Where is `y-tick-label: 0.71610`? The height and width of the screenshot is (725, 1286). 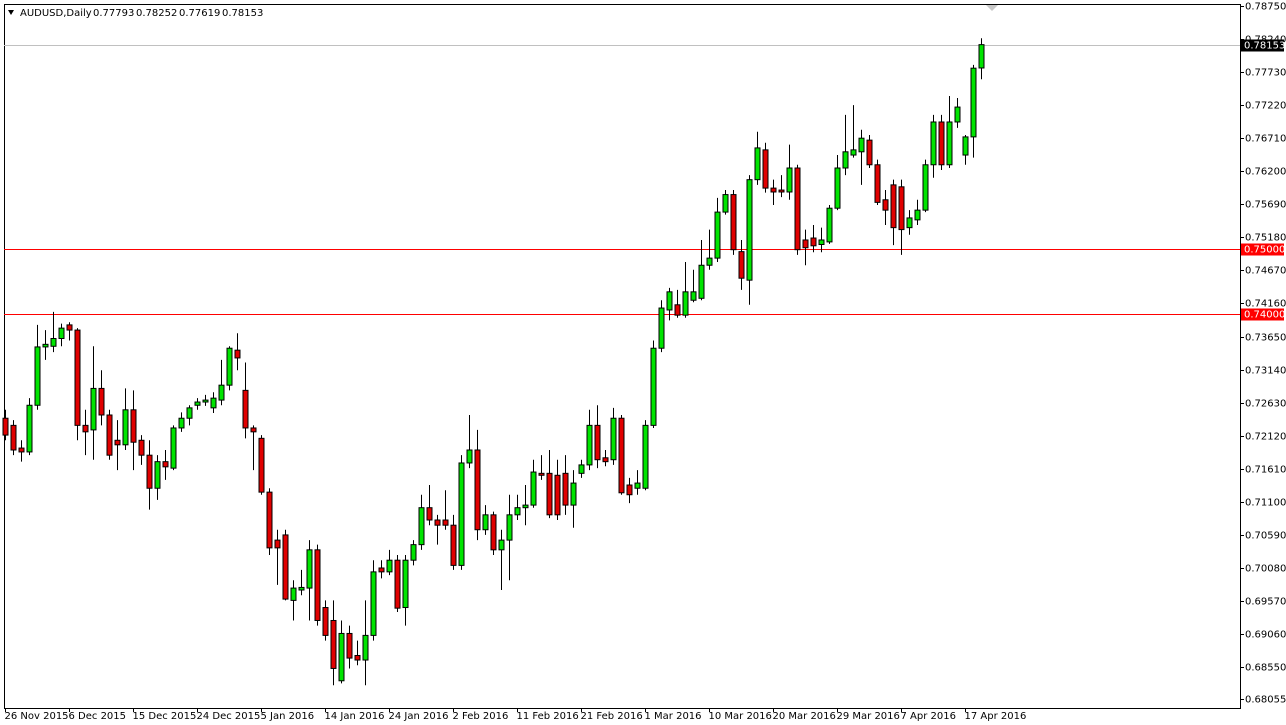 y-tick-label: 0.71610 is located at coordinates (1265, 470).